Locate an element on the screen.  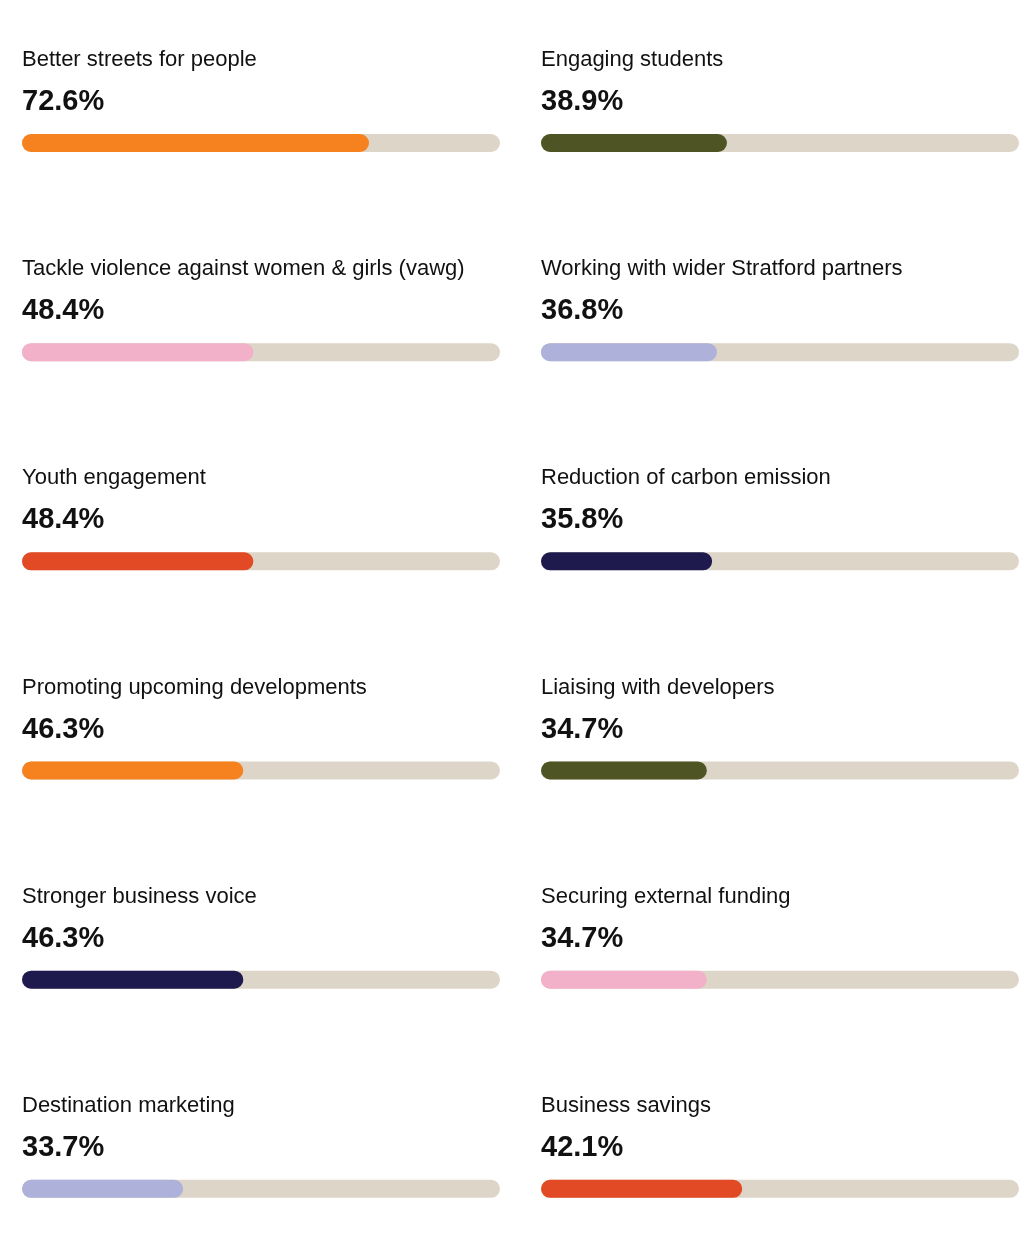
y-tick-label: Liaising with developers is located at coordinates (658, 686).